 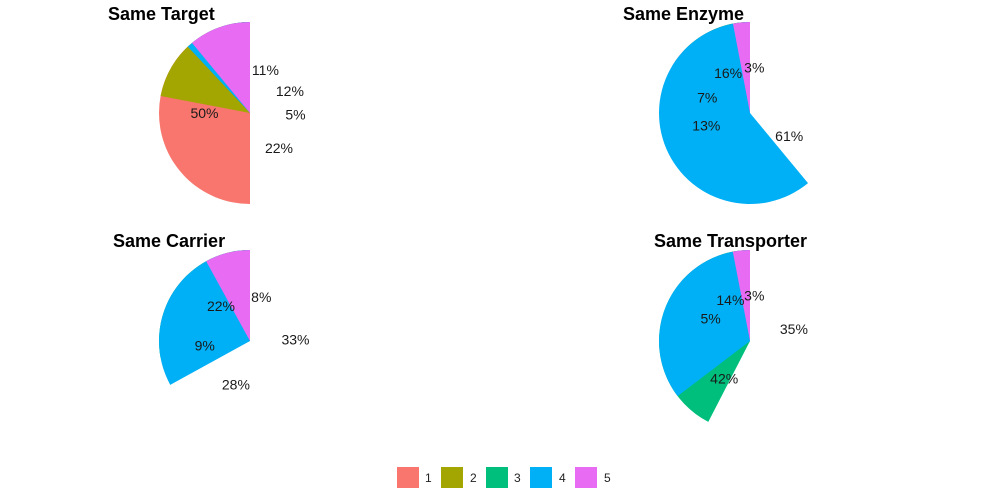 I want to click on slice-label-2: 7%, so click(x=707, y=98).